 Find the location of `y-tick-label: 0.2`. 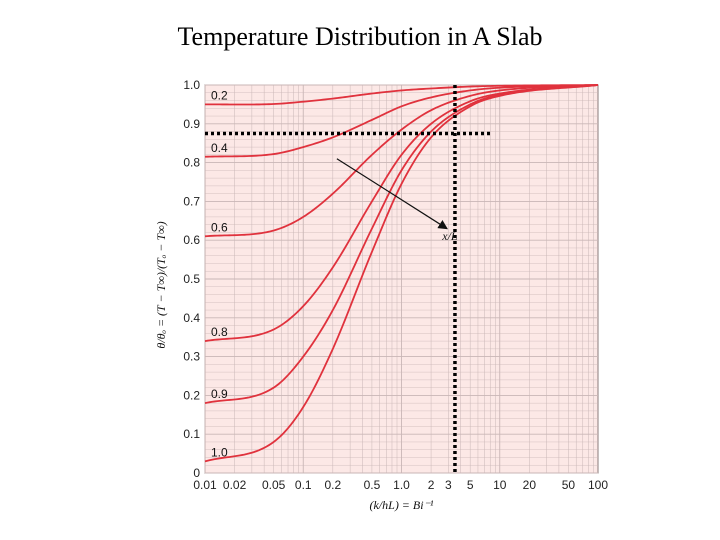

y-tick-label: 0.2 is located at coordinates (191, 395).